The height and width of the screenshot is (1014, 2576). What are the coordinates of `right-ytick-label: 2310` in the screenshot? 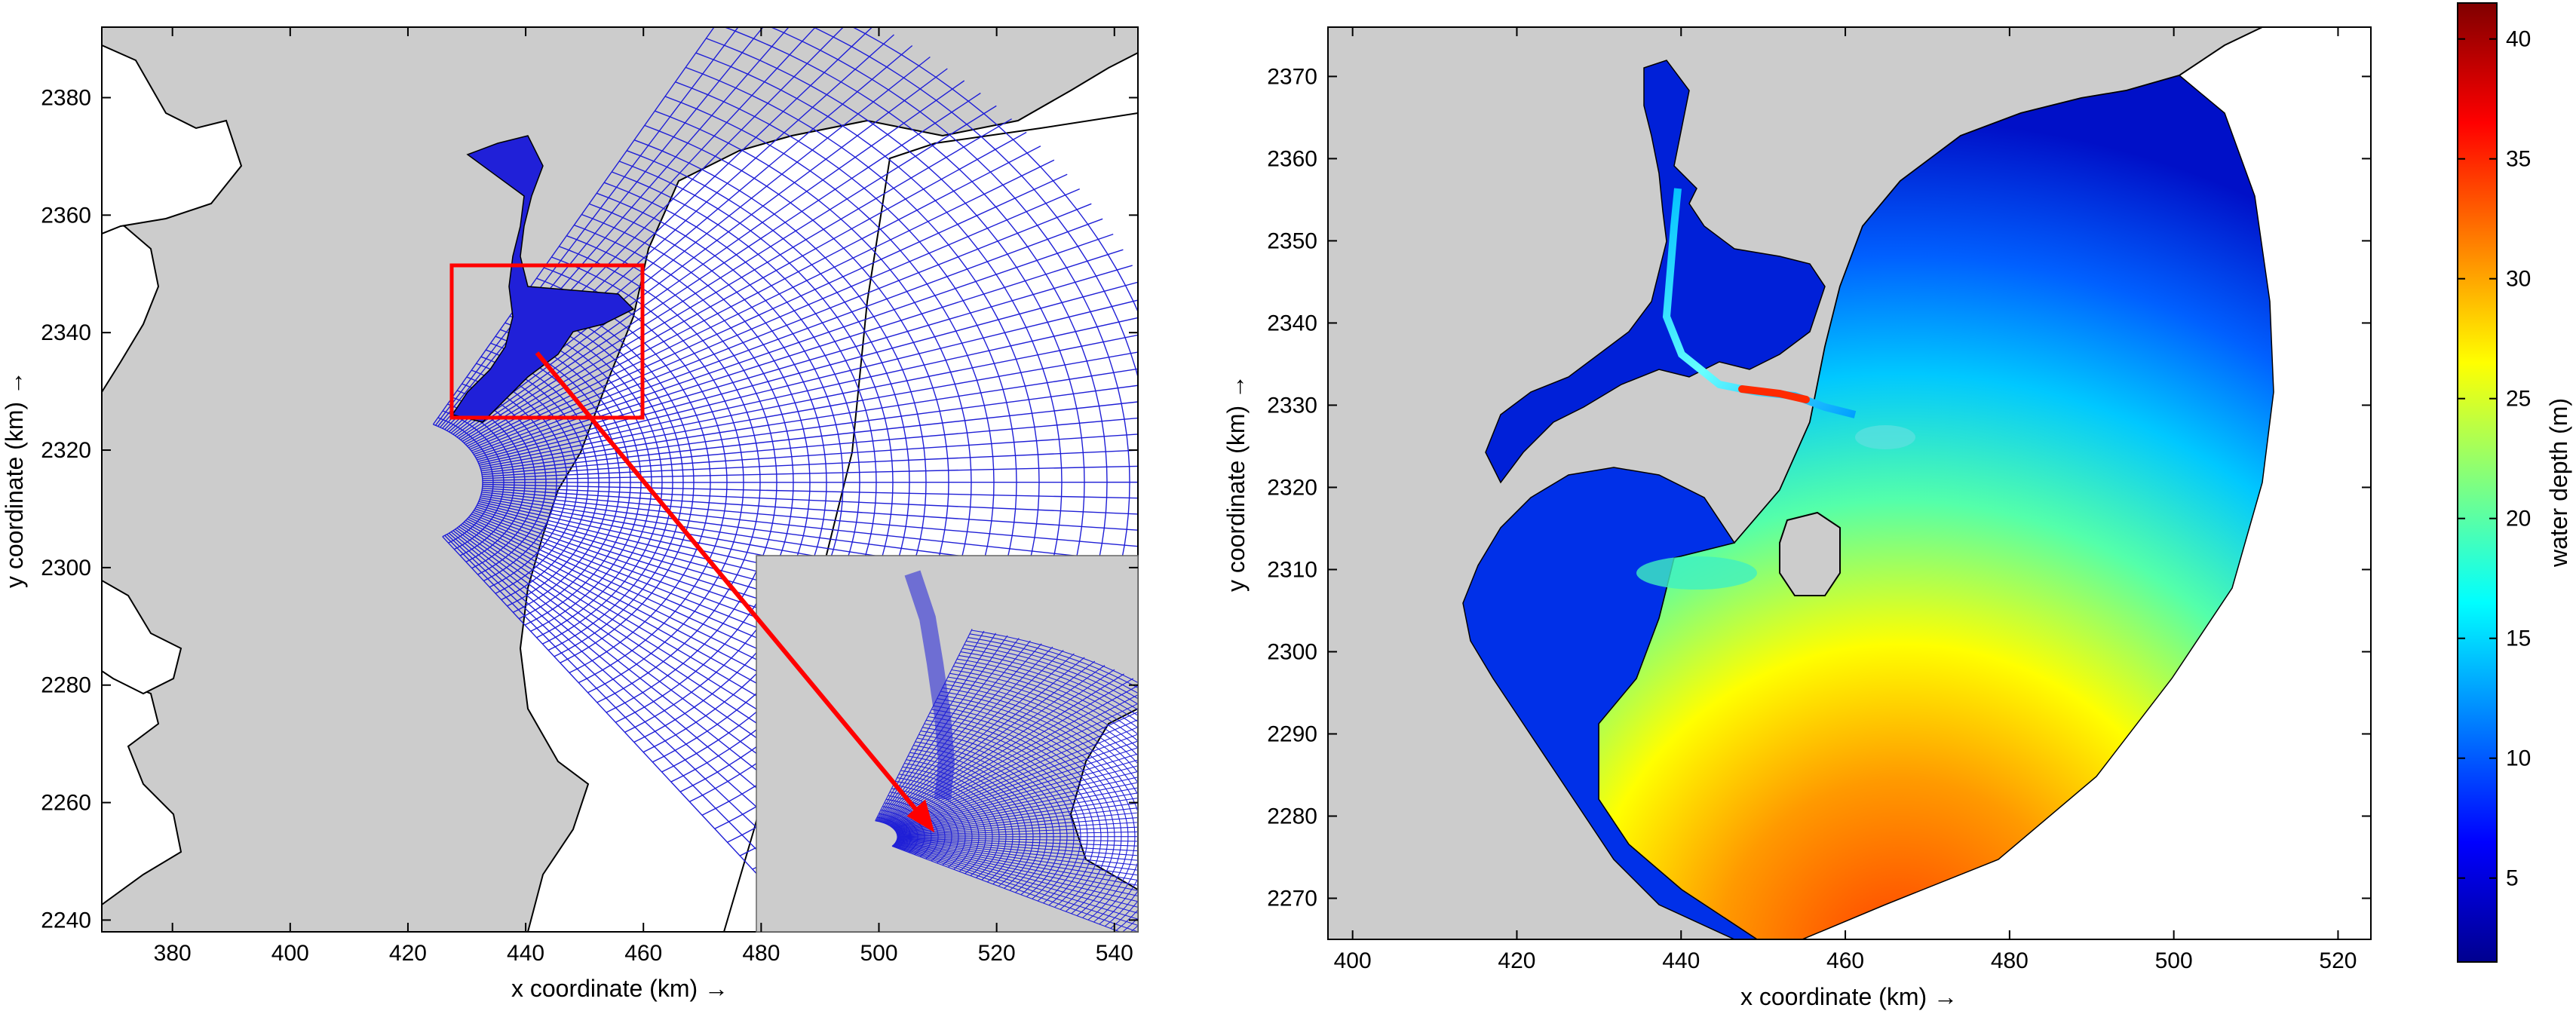 It's located at (1292, 569).